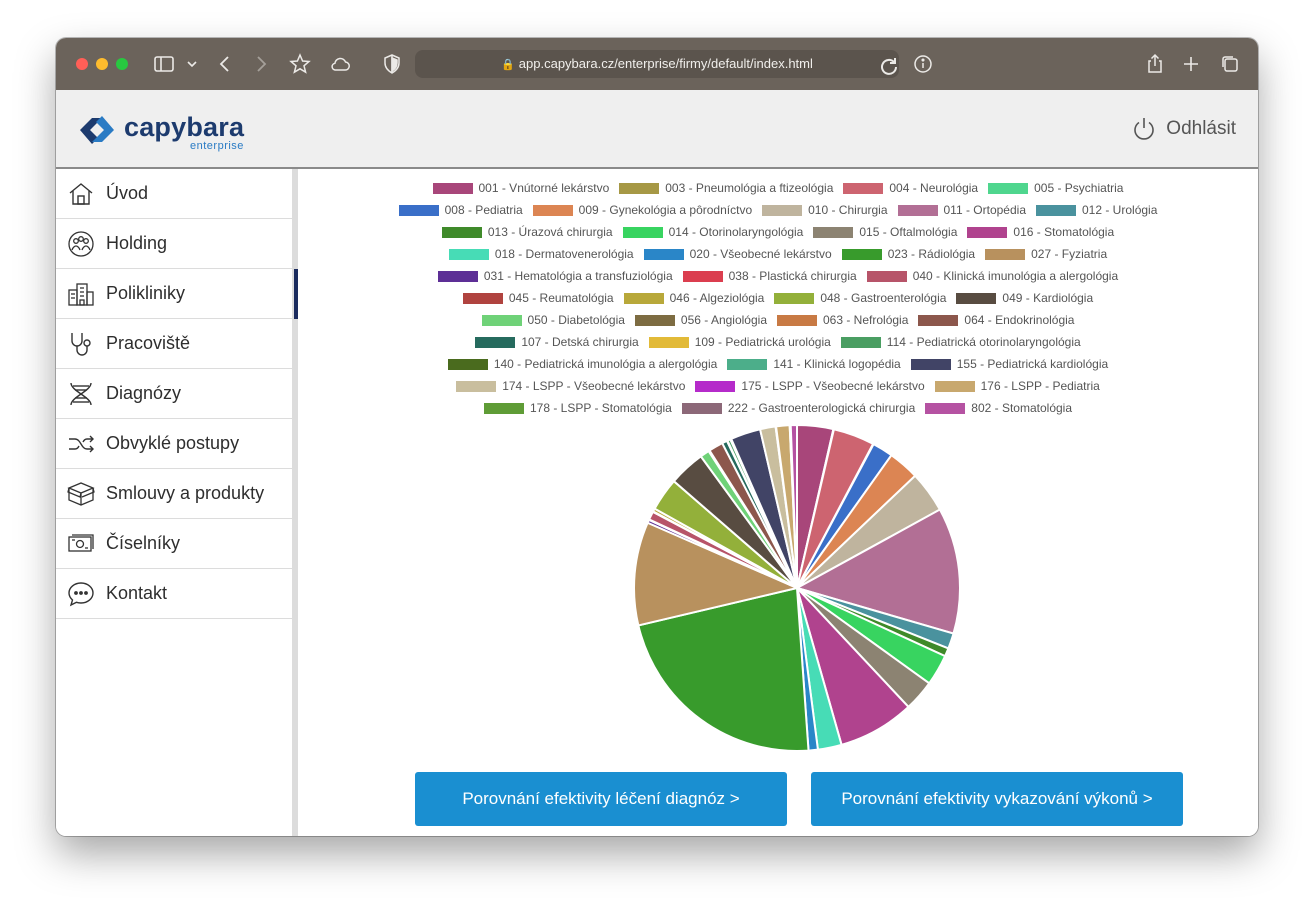 The image size is (1314, 911). I want to click on sidebar-item-polikliniky: Polikliniky, so click(177, 294).